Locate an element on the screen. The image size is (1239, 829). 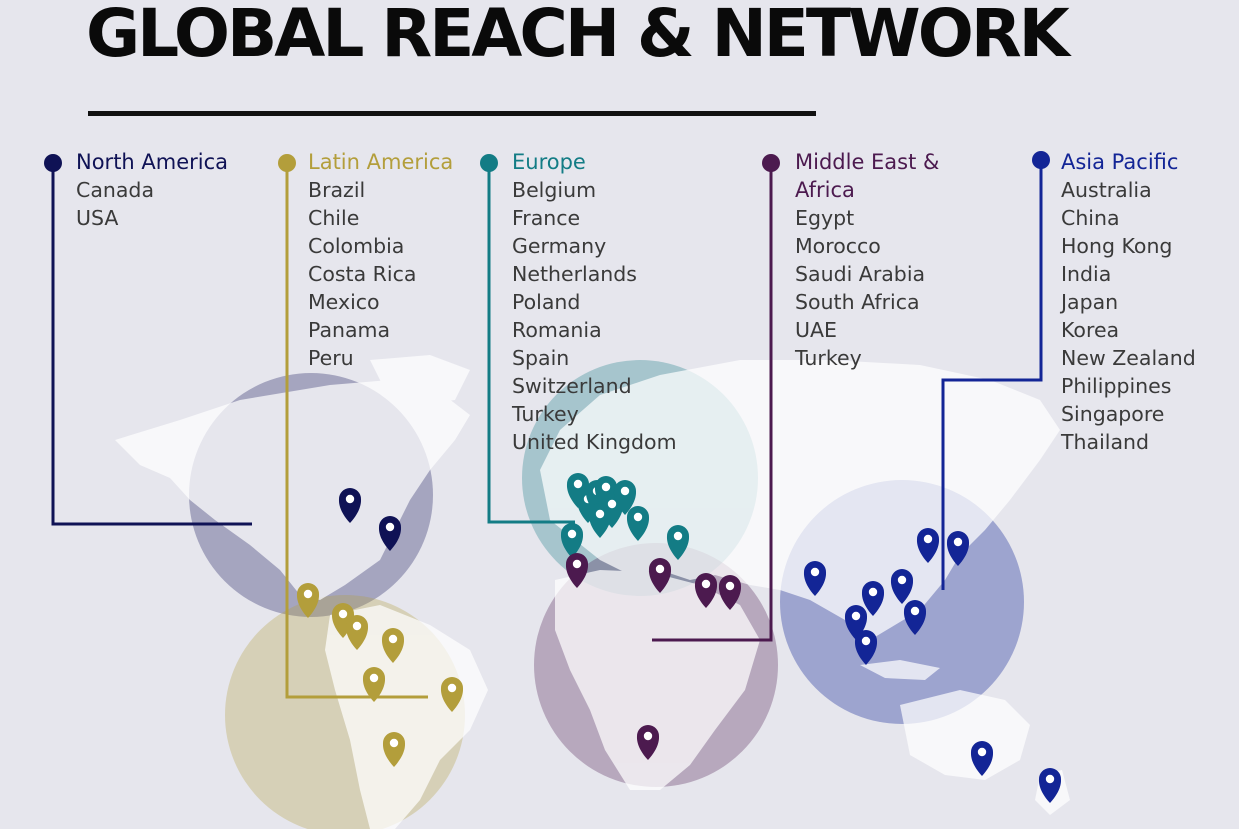
continent-north-america is located at coordinates (292, 490).